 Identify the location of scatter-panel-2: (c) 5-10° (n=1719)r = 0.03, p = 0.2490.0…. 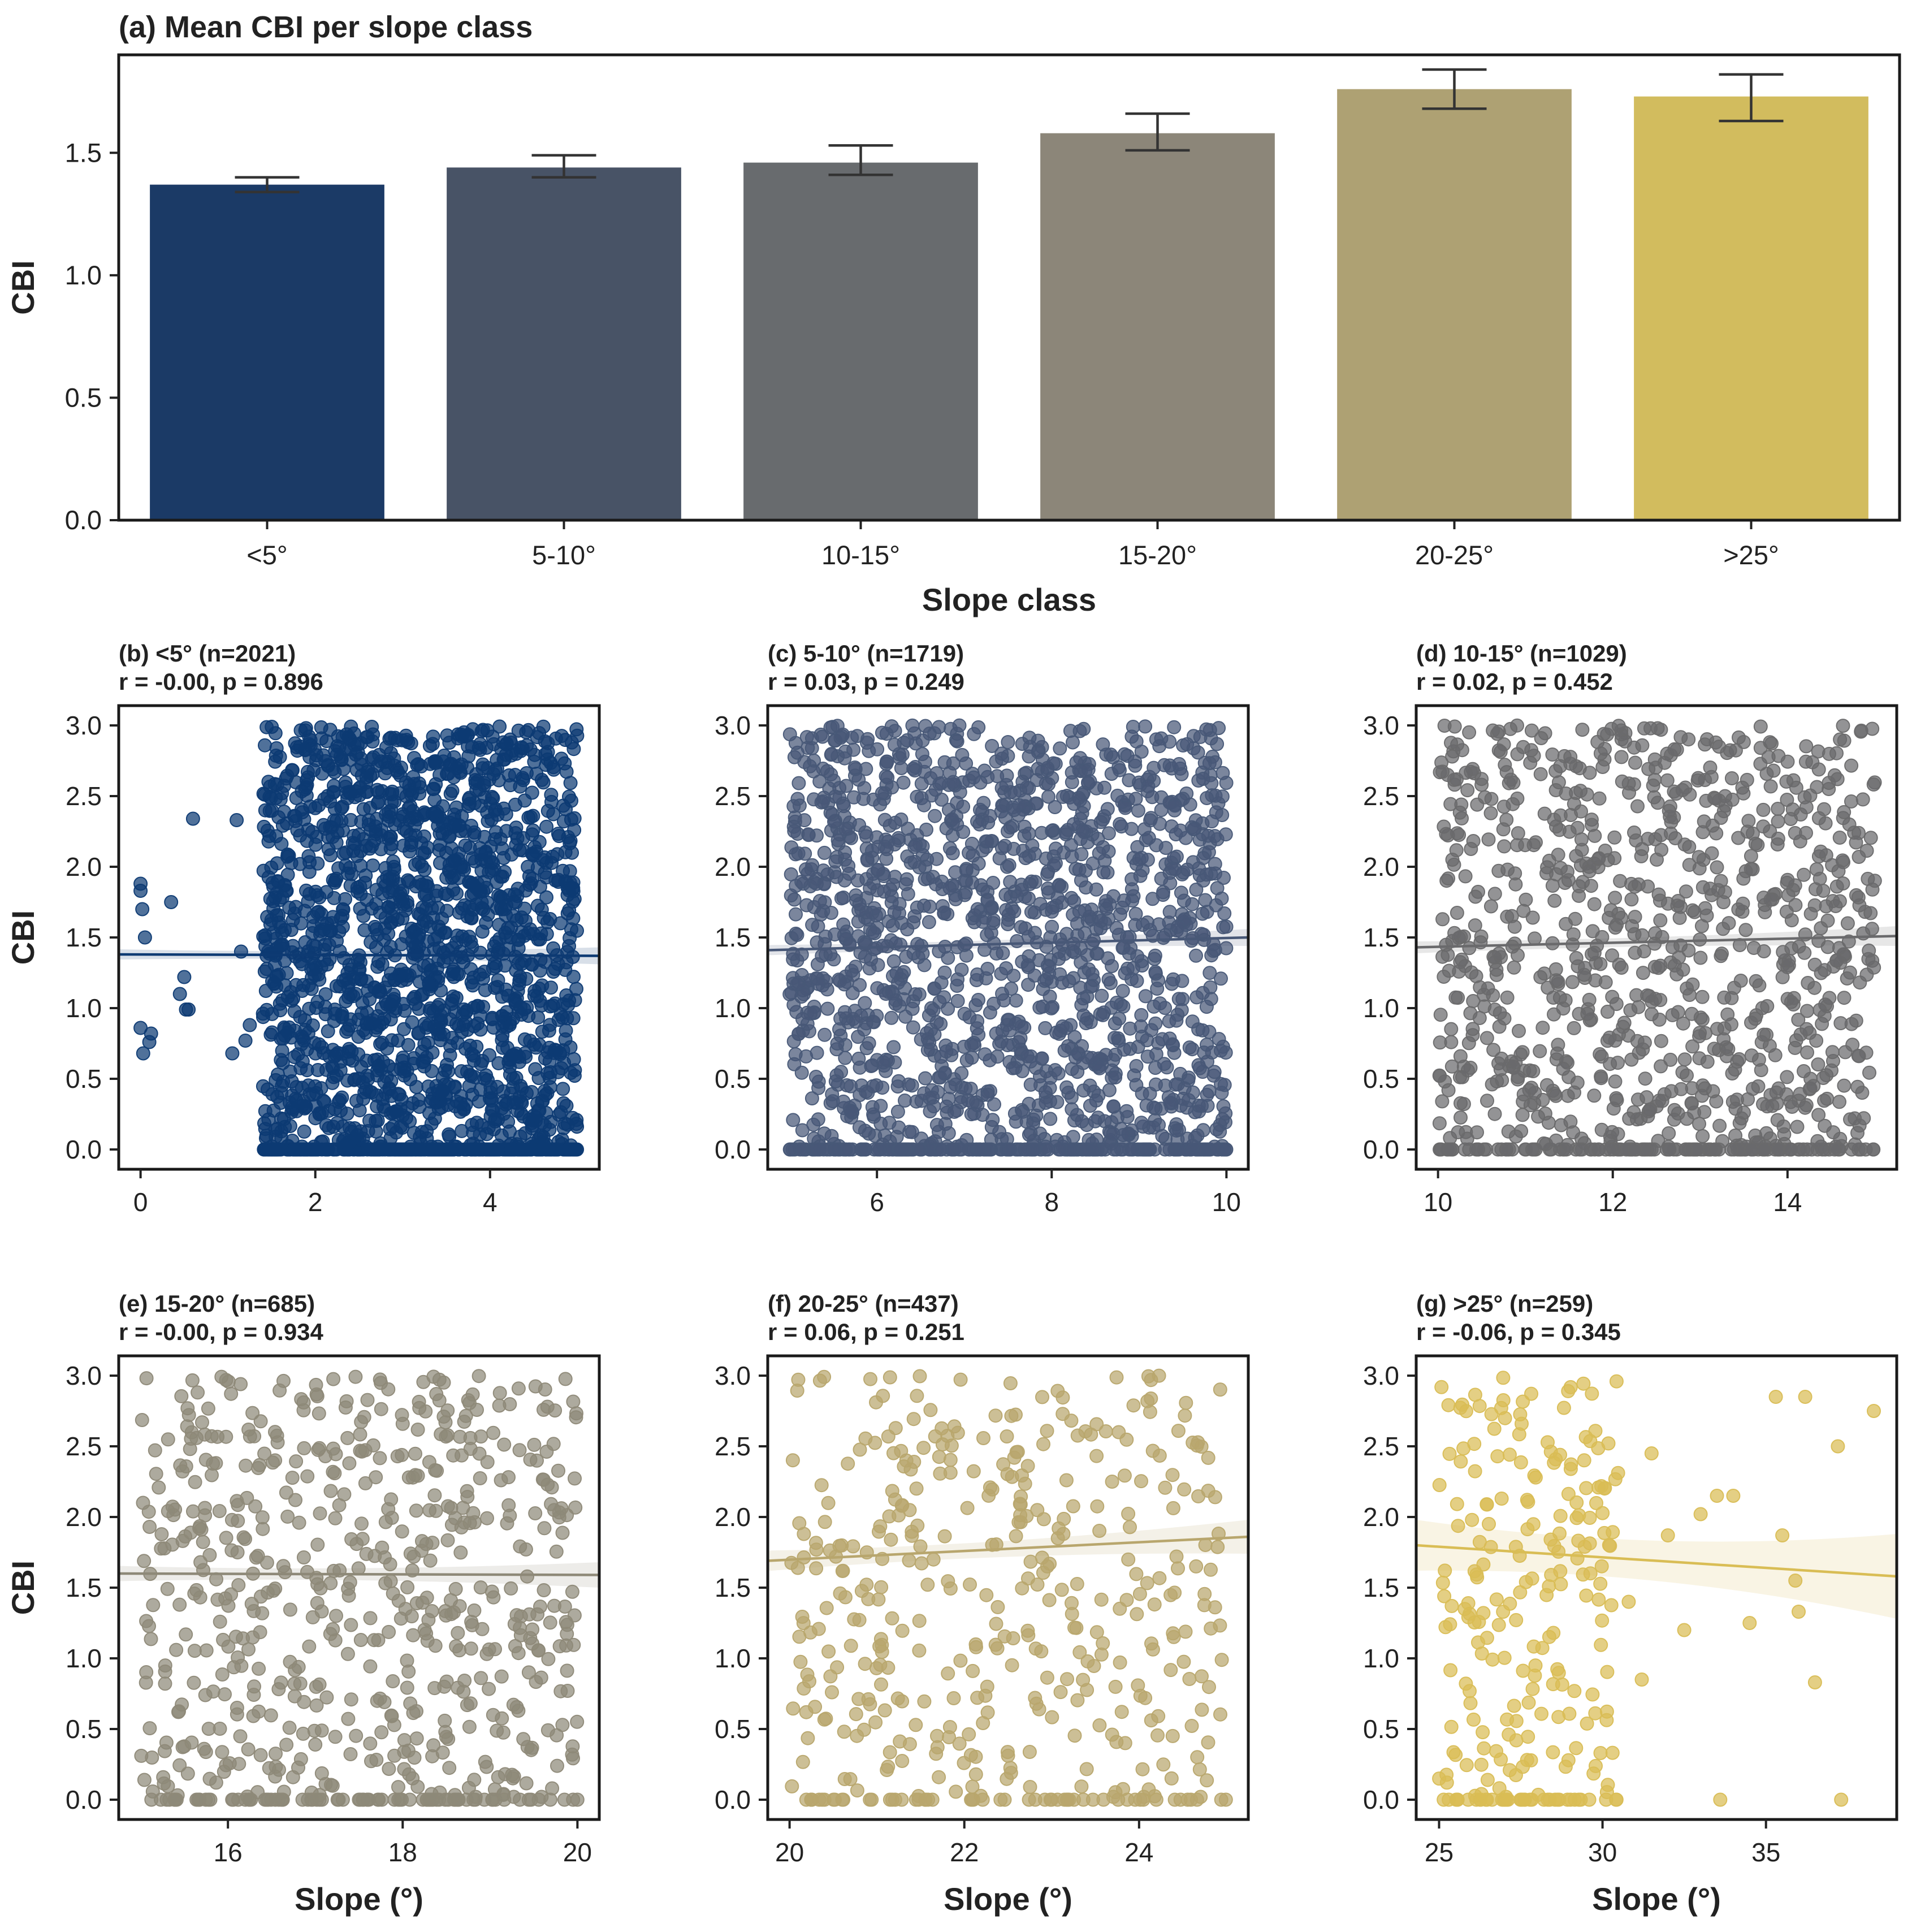
(982, 928).